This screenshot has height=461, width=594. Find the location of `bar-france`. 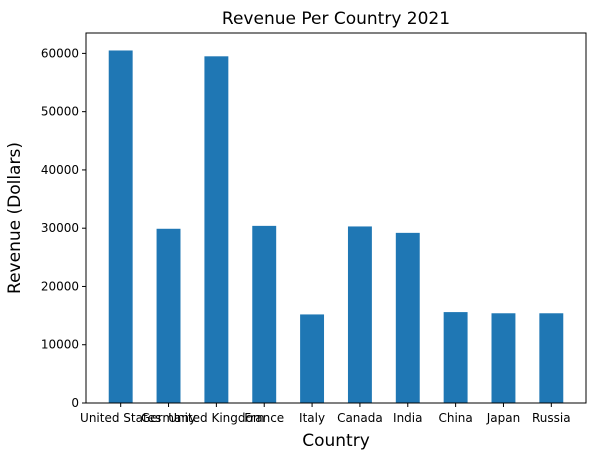

bar-france is located at coordinates (264, 314).